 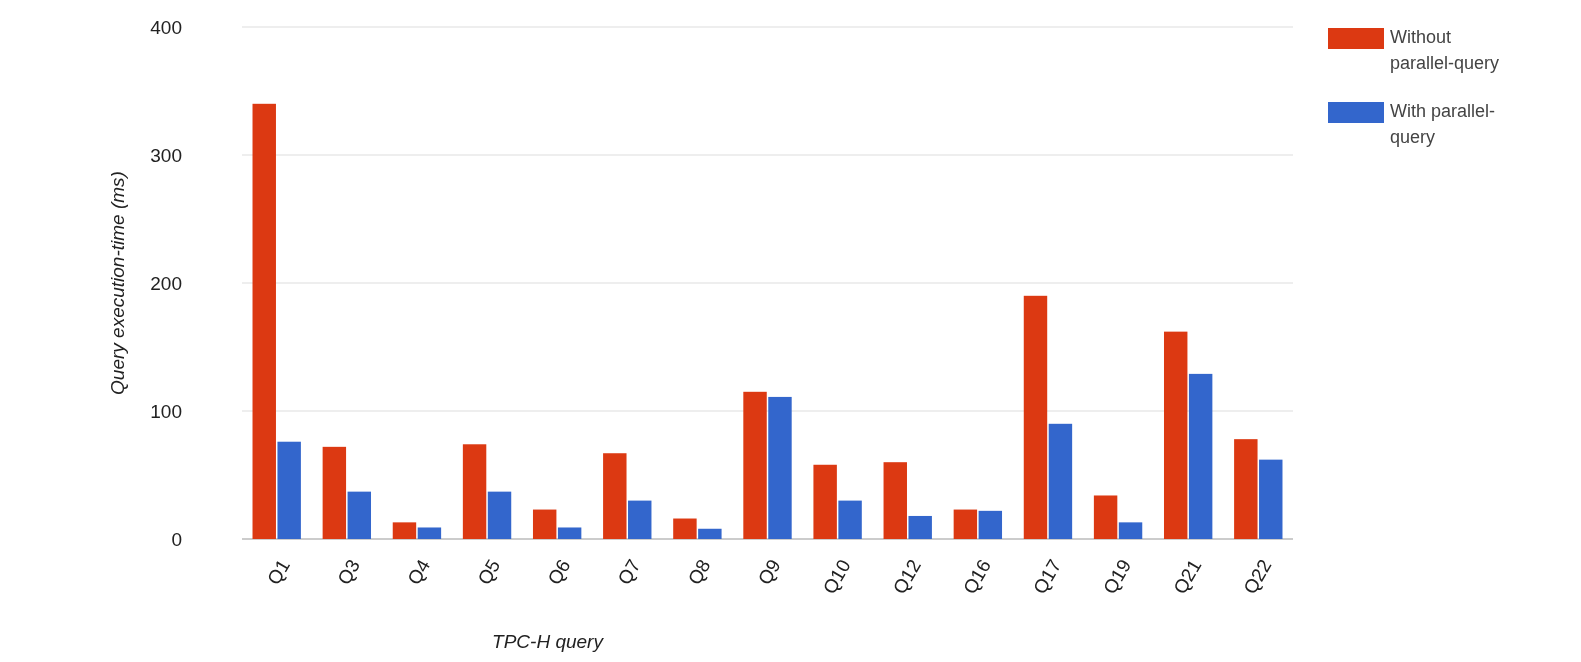 I want to click on x-axis-title: TPC-H query, so click(x=548, y=641).